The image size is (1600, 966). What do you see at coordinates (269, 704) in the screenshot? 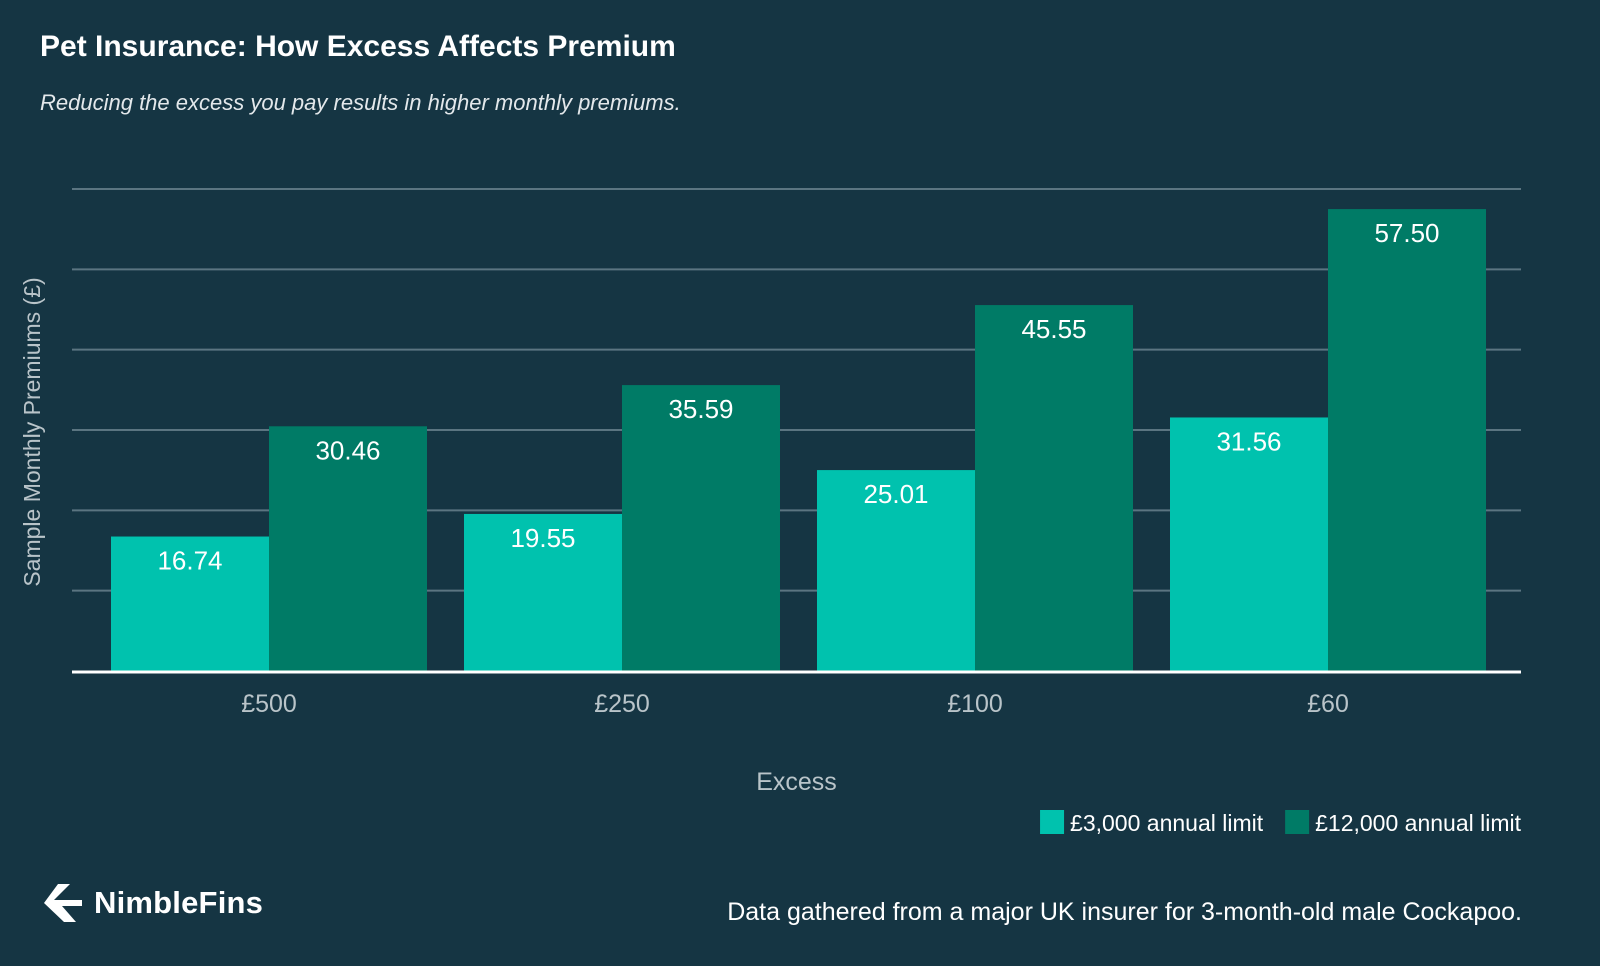
I see `x-tick-label: £500` at bounding box center [269, 704].